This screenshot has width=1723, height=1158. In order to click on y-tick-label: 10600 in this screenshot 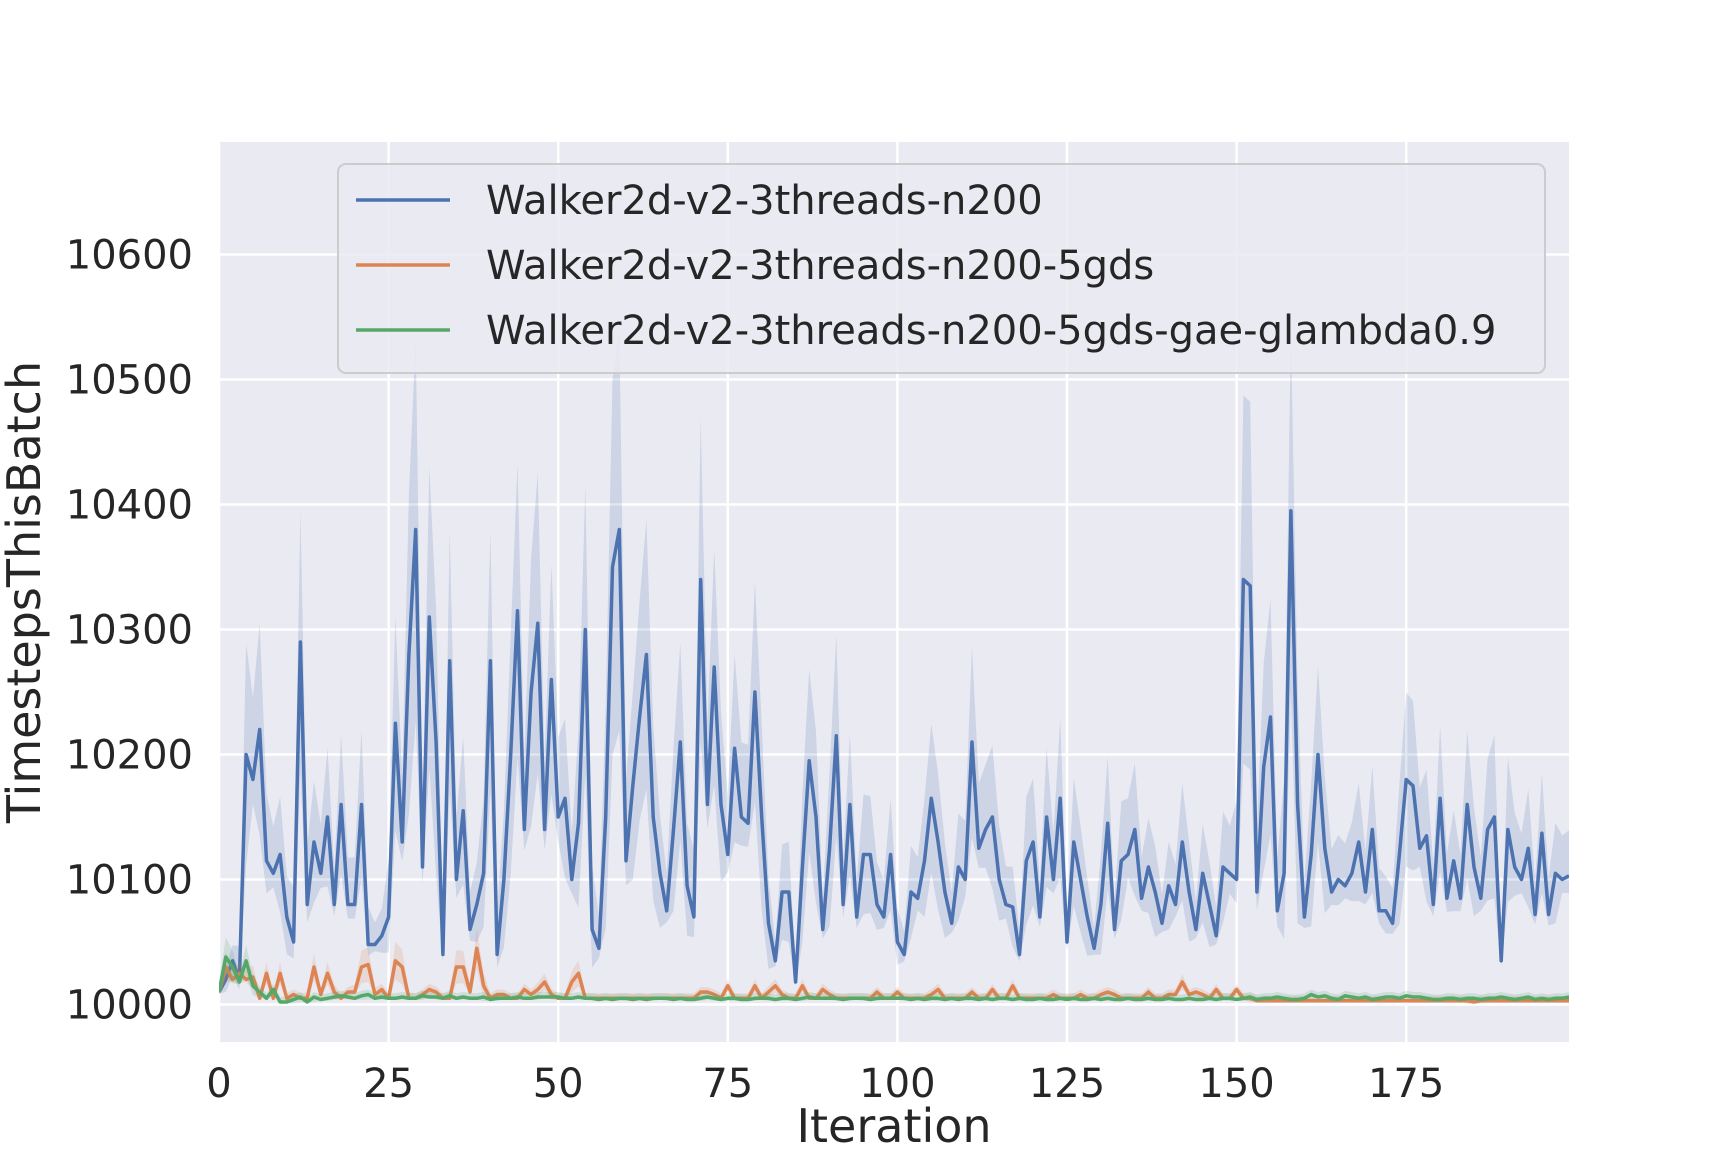, I will do `click(129, 256)`.